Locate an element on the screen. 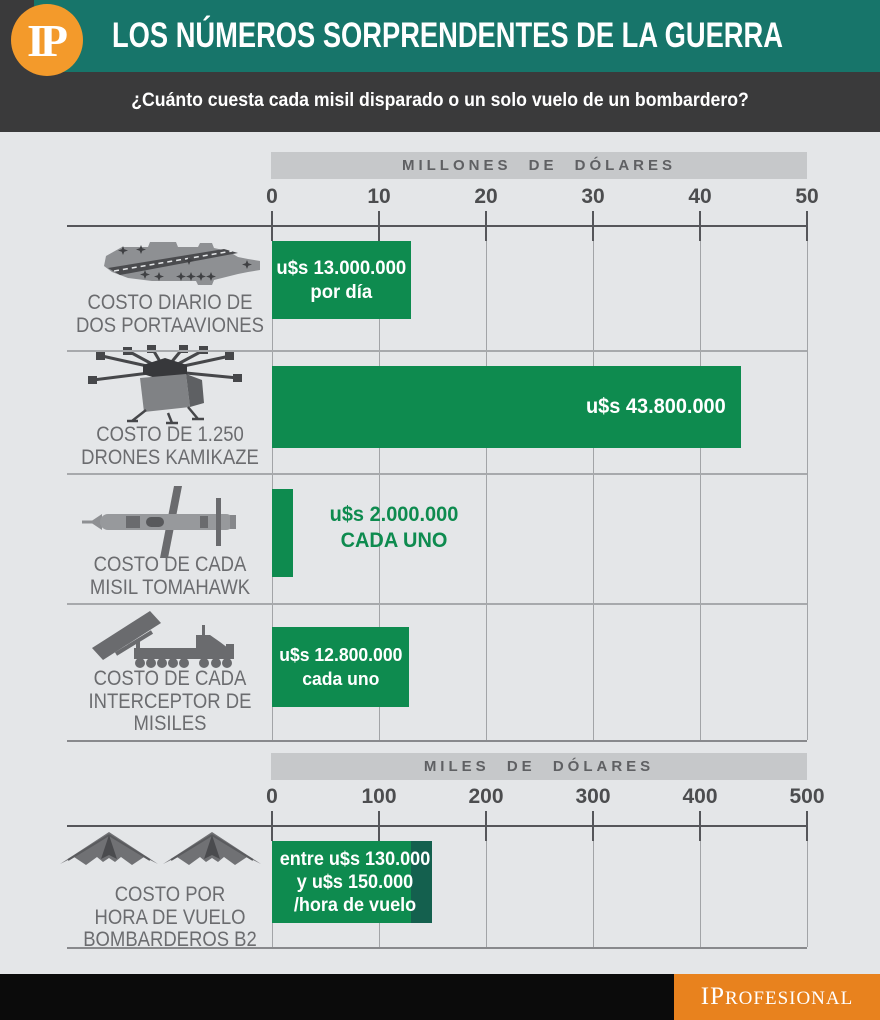  bar-value-line: u$s 2.000.000 is located at coordinates (394, 514).